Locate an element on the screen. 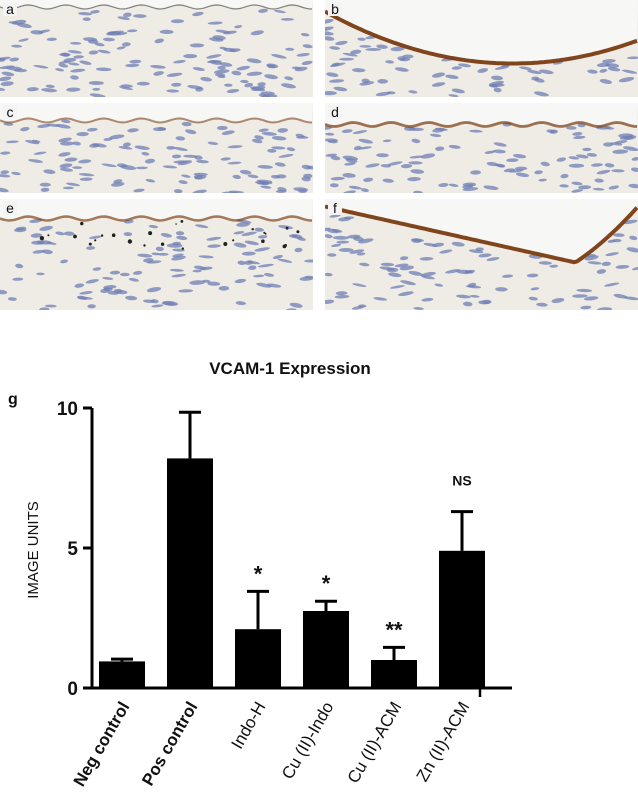 The image size is (638, 798). micrograph-image-c is located at coordinates (156, 148).